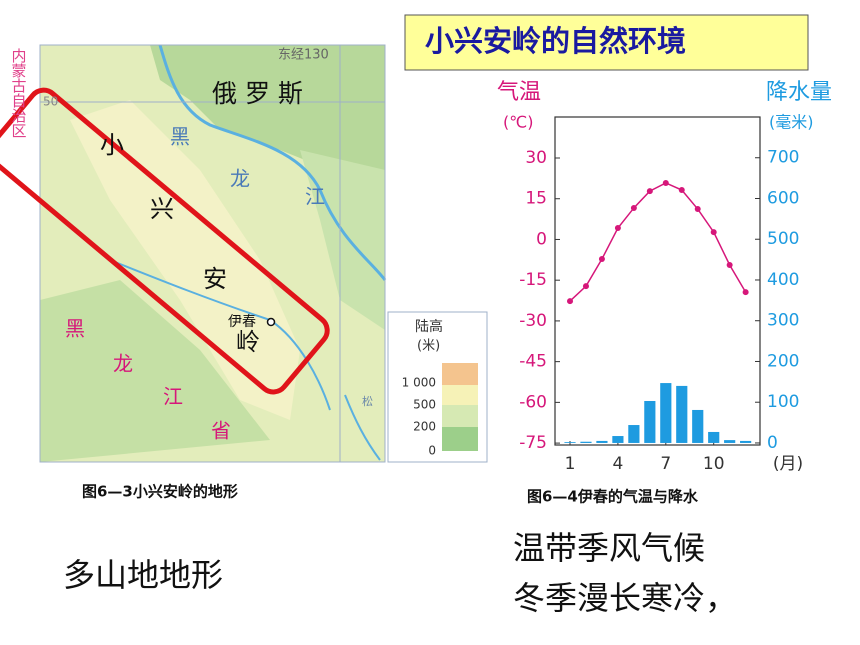  I want to click on y2-axis-label: (毫米), so click(791, 122).